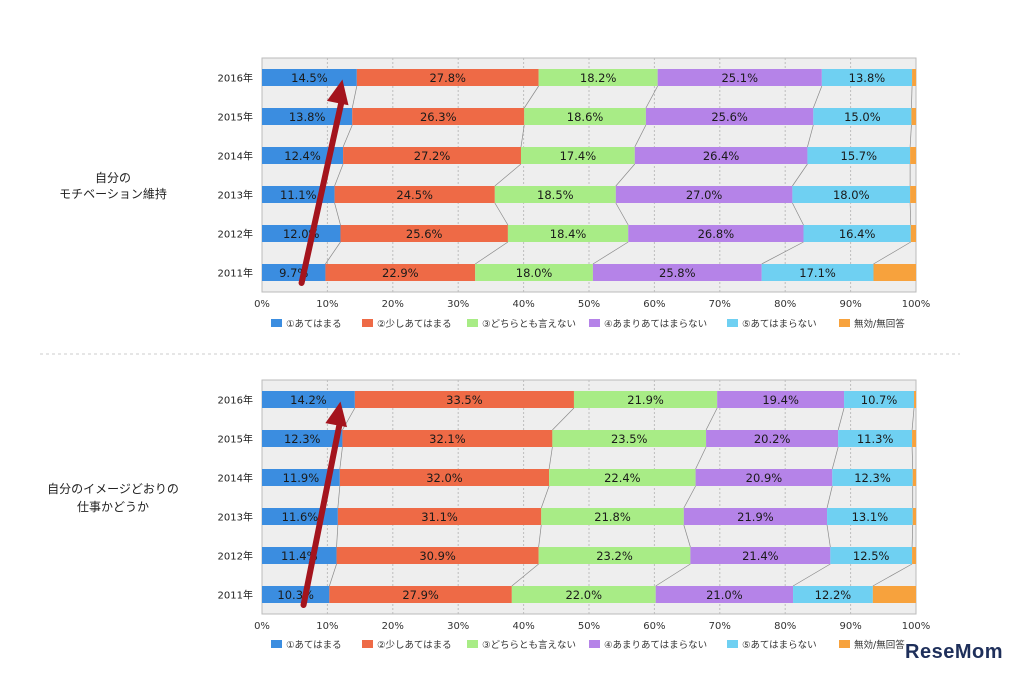 The width and height of the screenshot is (1019, 674). What do you see at coordinates (327, 304) in the screenshot?
I see `x-tick-label: 10%` at bounding box center [327, 304].